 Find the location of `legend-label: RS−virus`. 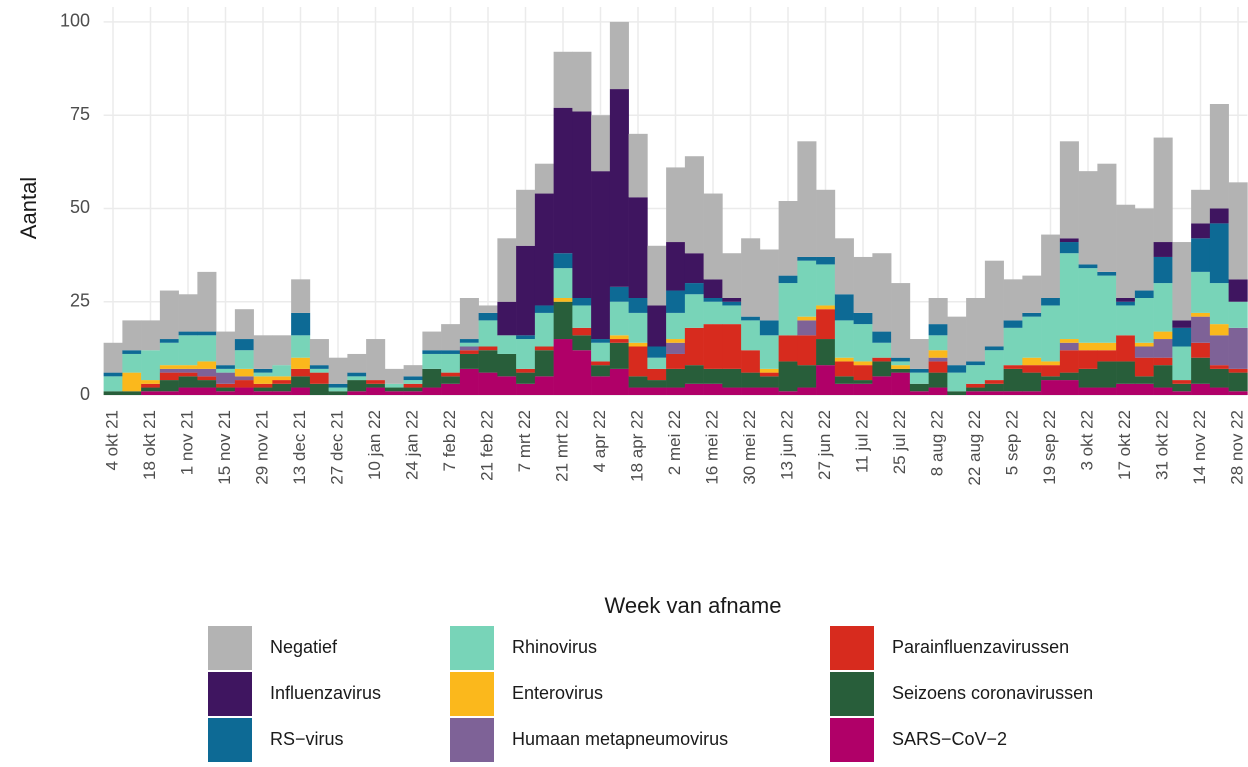

legend-label: RS−virus is located at coordinates (307, 739).